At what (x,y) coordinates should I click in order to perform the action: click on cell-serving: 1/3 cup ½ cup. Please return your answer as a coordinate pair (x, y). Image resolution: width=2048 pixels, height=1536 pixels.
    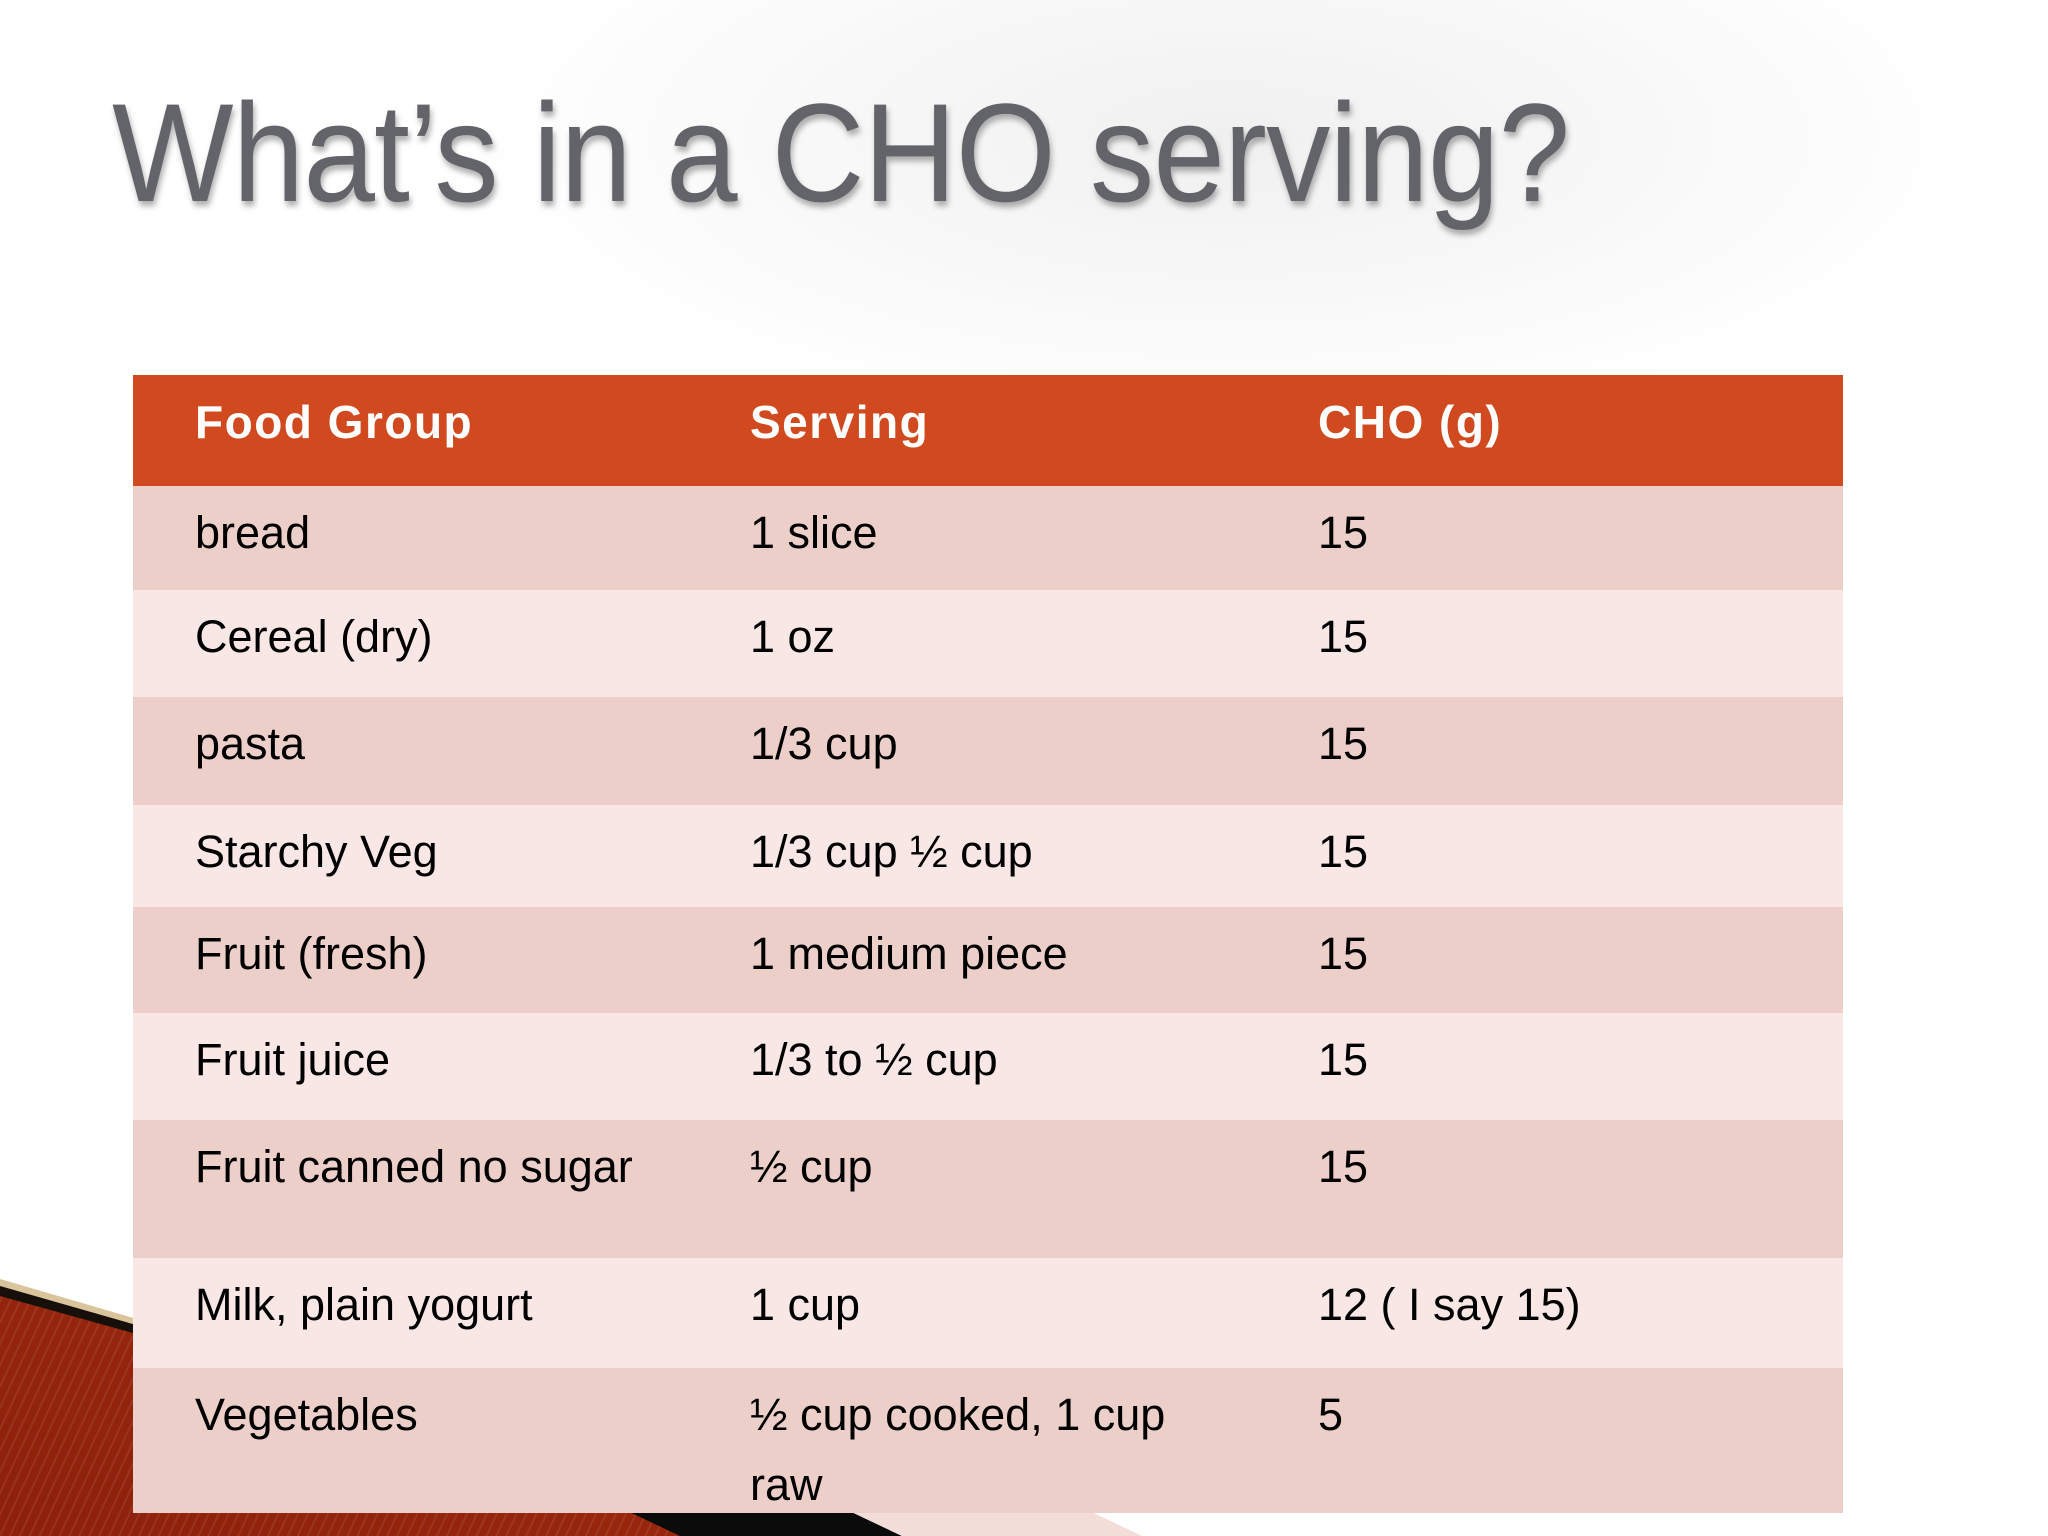
    Looking at the image, I should click on (891, 851).